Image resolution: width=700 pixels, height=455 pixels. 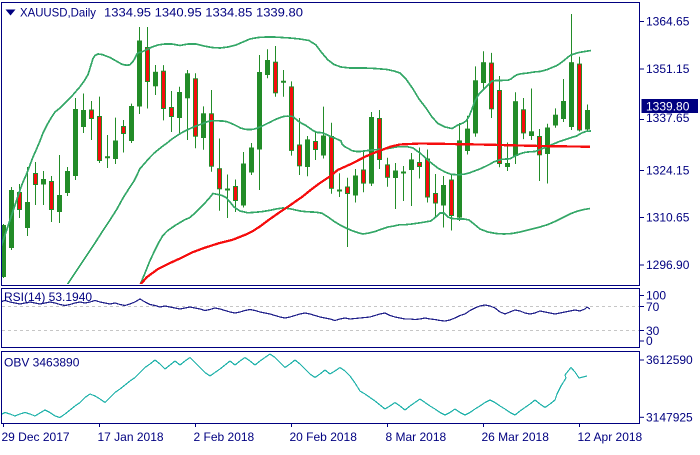 What do you see at coordinates (669, 417) in the screenshot?
I see `svg-text: 3147925` at bounding box center [669, 417].